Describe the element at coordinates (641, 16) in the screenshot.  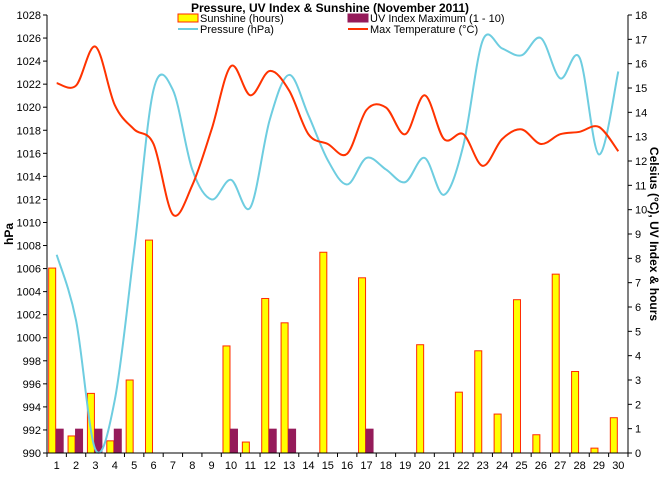
I see `right-tick-label: 18` at that location.